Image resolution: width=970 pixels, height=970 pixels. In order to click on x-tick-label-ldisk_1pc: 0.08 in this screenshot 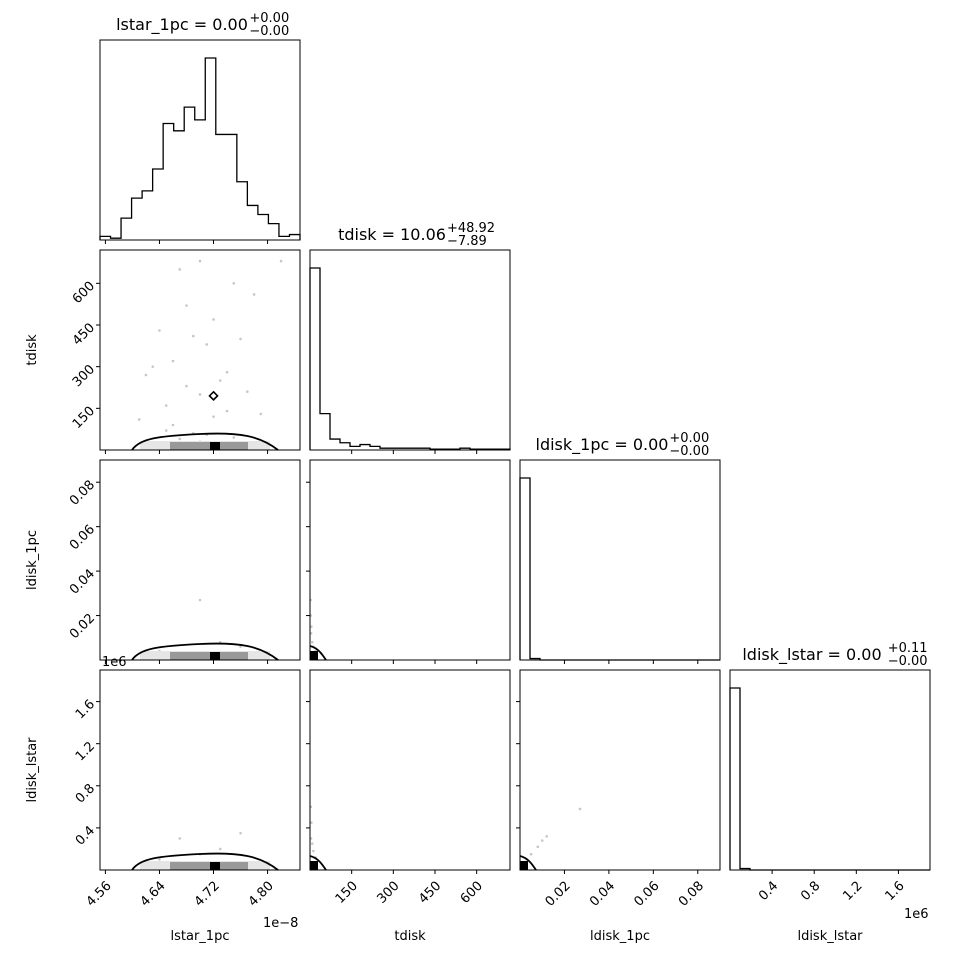, I will do `click(691, 894)`.